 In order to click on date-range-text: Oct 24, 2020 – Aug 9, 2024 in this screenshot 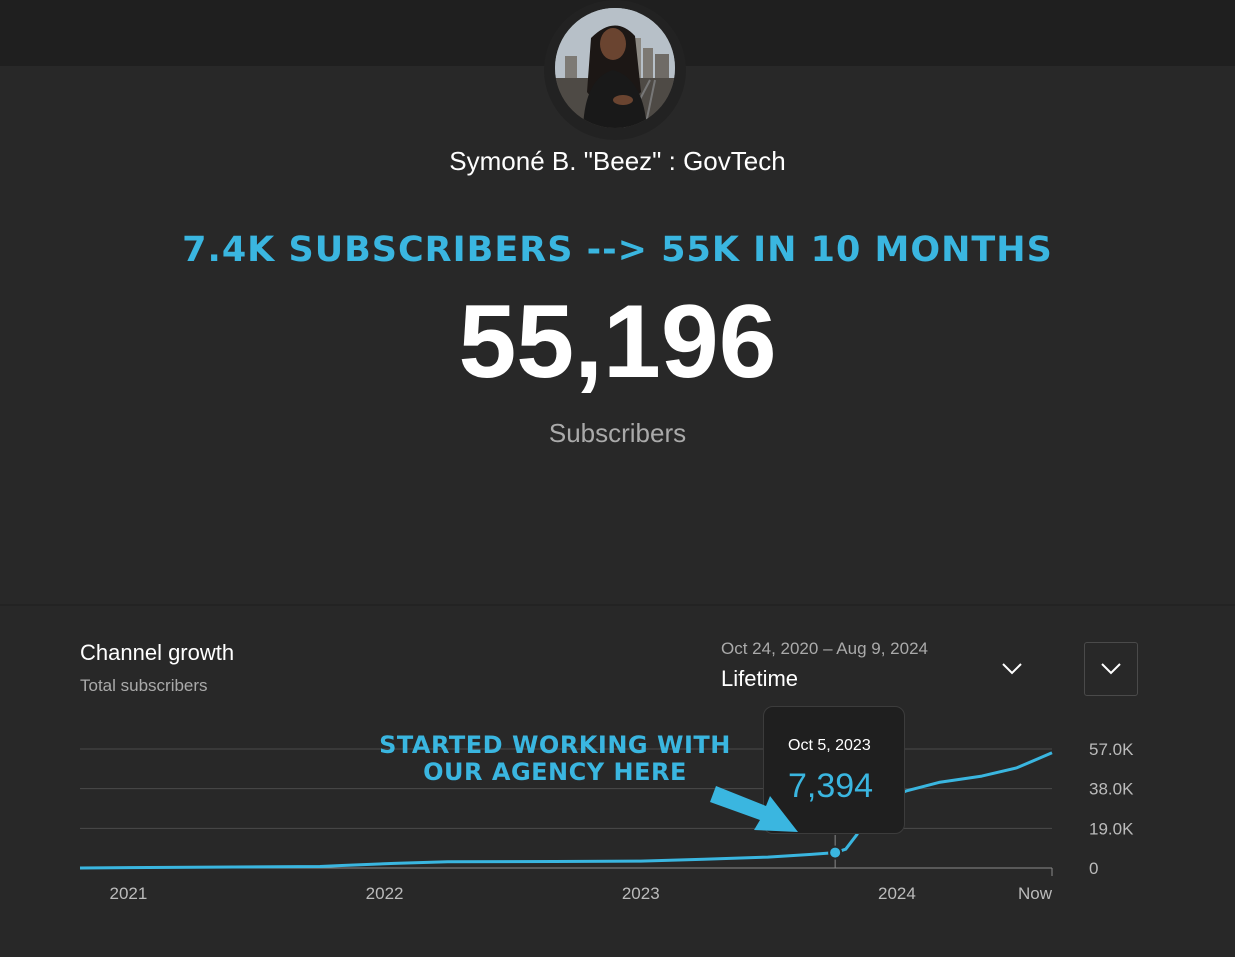, I will do `click(824, 648)`.